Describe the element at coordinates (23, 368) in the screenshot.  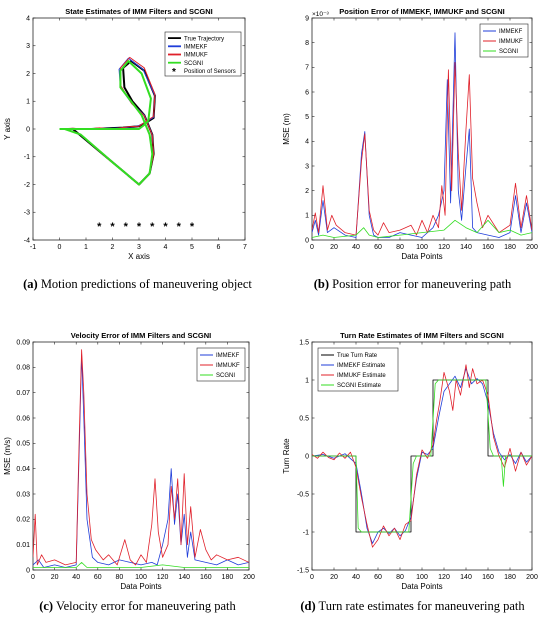
I see `y-tick-label: 0.08` at that location.